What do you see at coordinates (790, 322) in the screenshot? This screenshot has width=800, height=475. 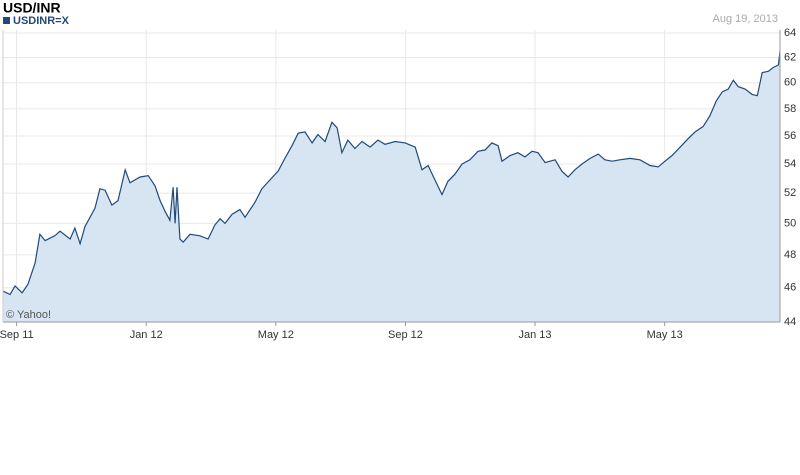 I see `y-tick-label: 44` at bounding box center [790, 322].